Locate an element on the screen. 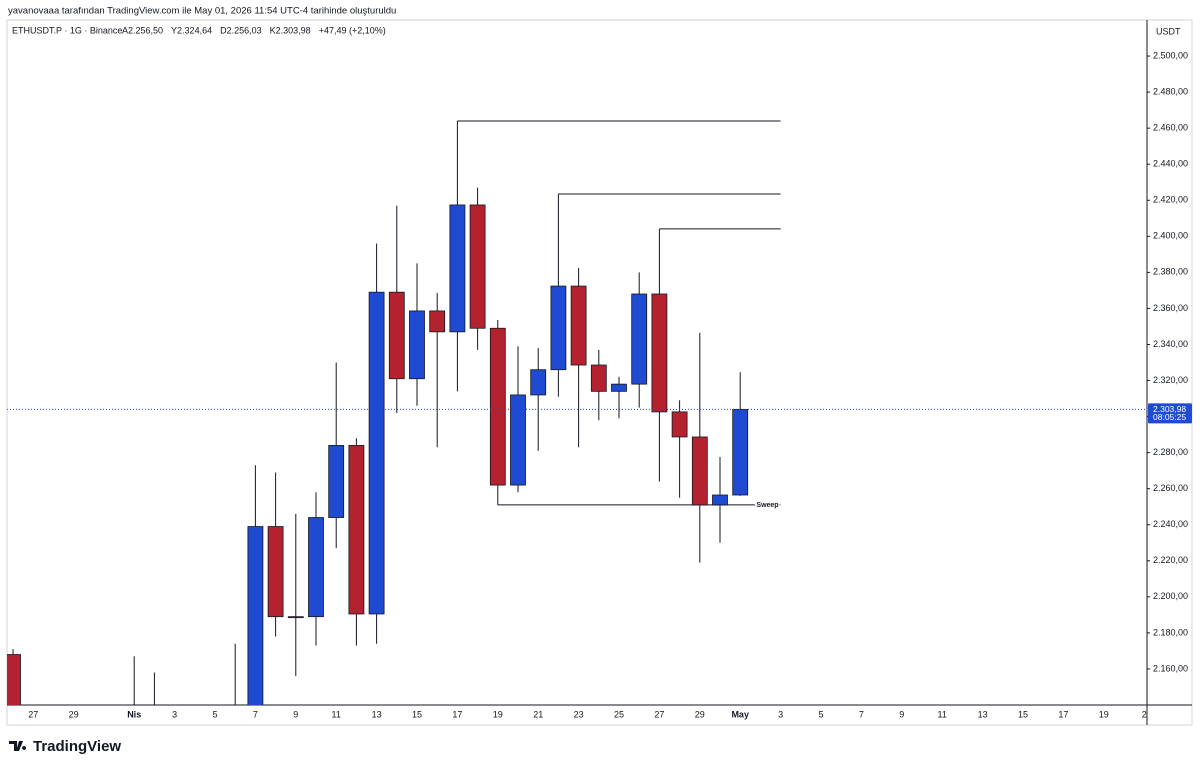 This screenshot has width=1200, height=769. y-tick-label: 2.240,00 is located at coordinates (1170, 524).